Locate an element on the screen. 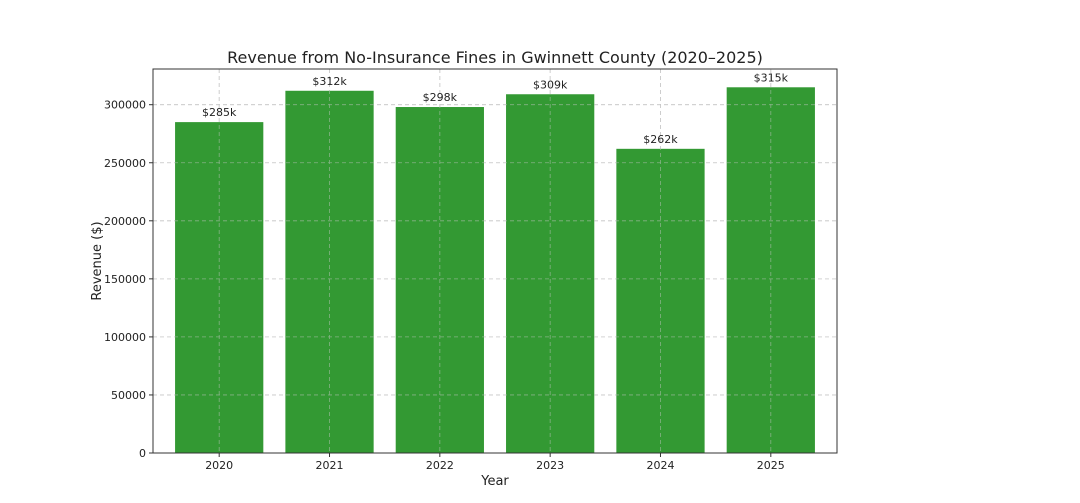 This screenshot has height=503, width=1080. data-label-2021: $312k is located at coordinates (329, 81).